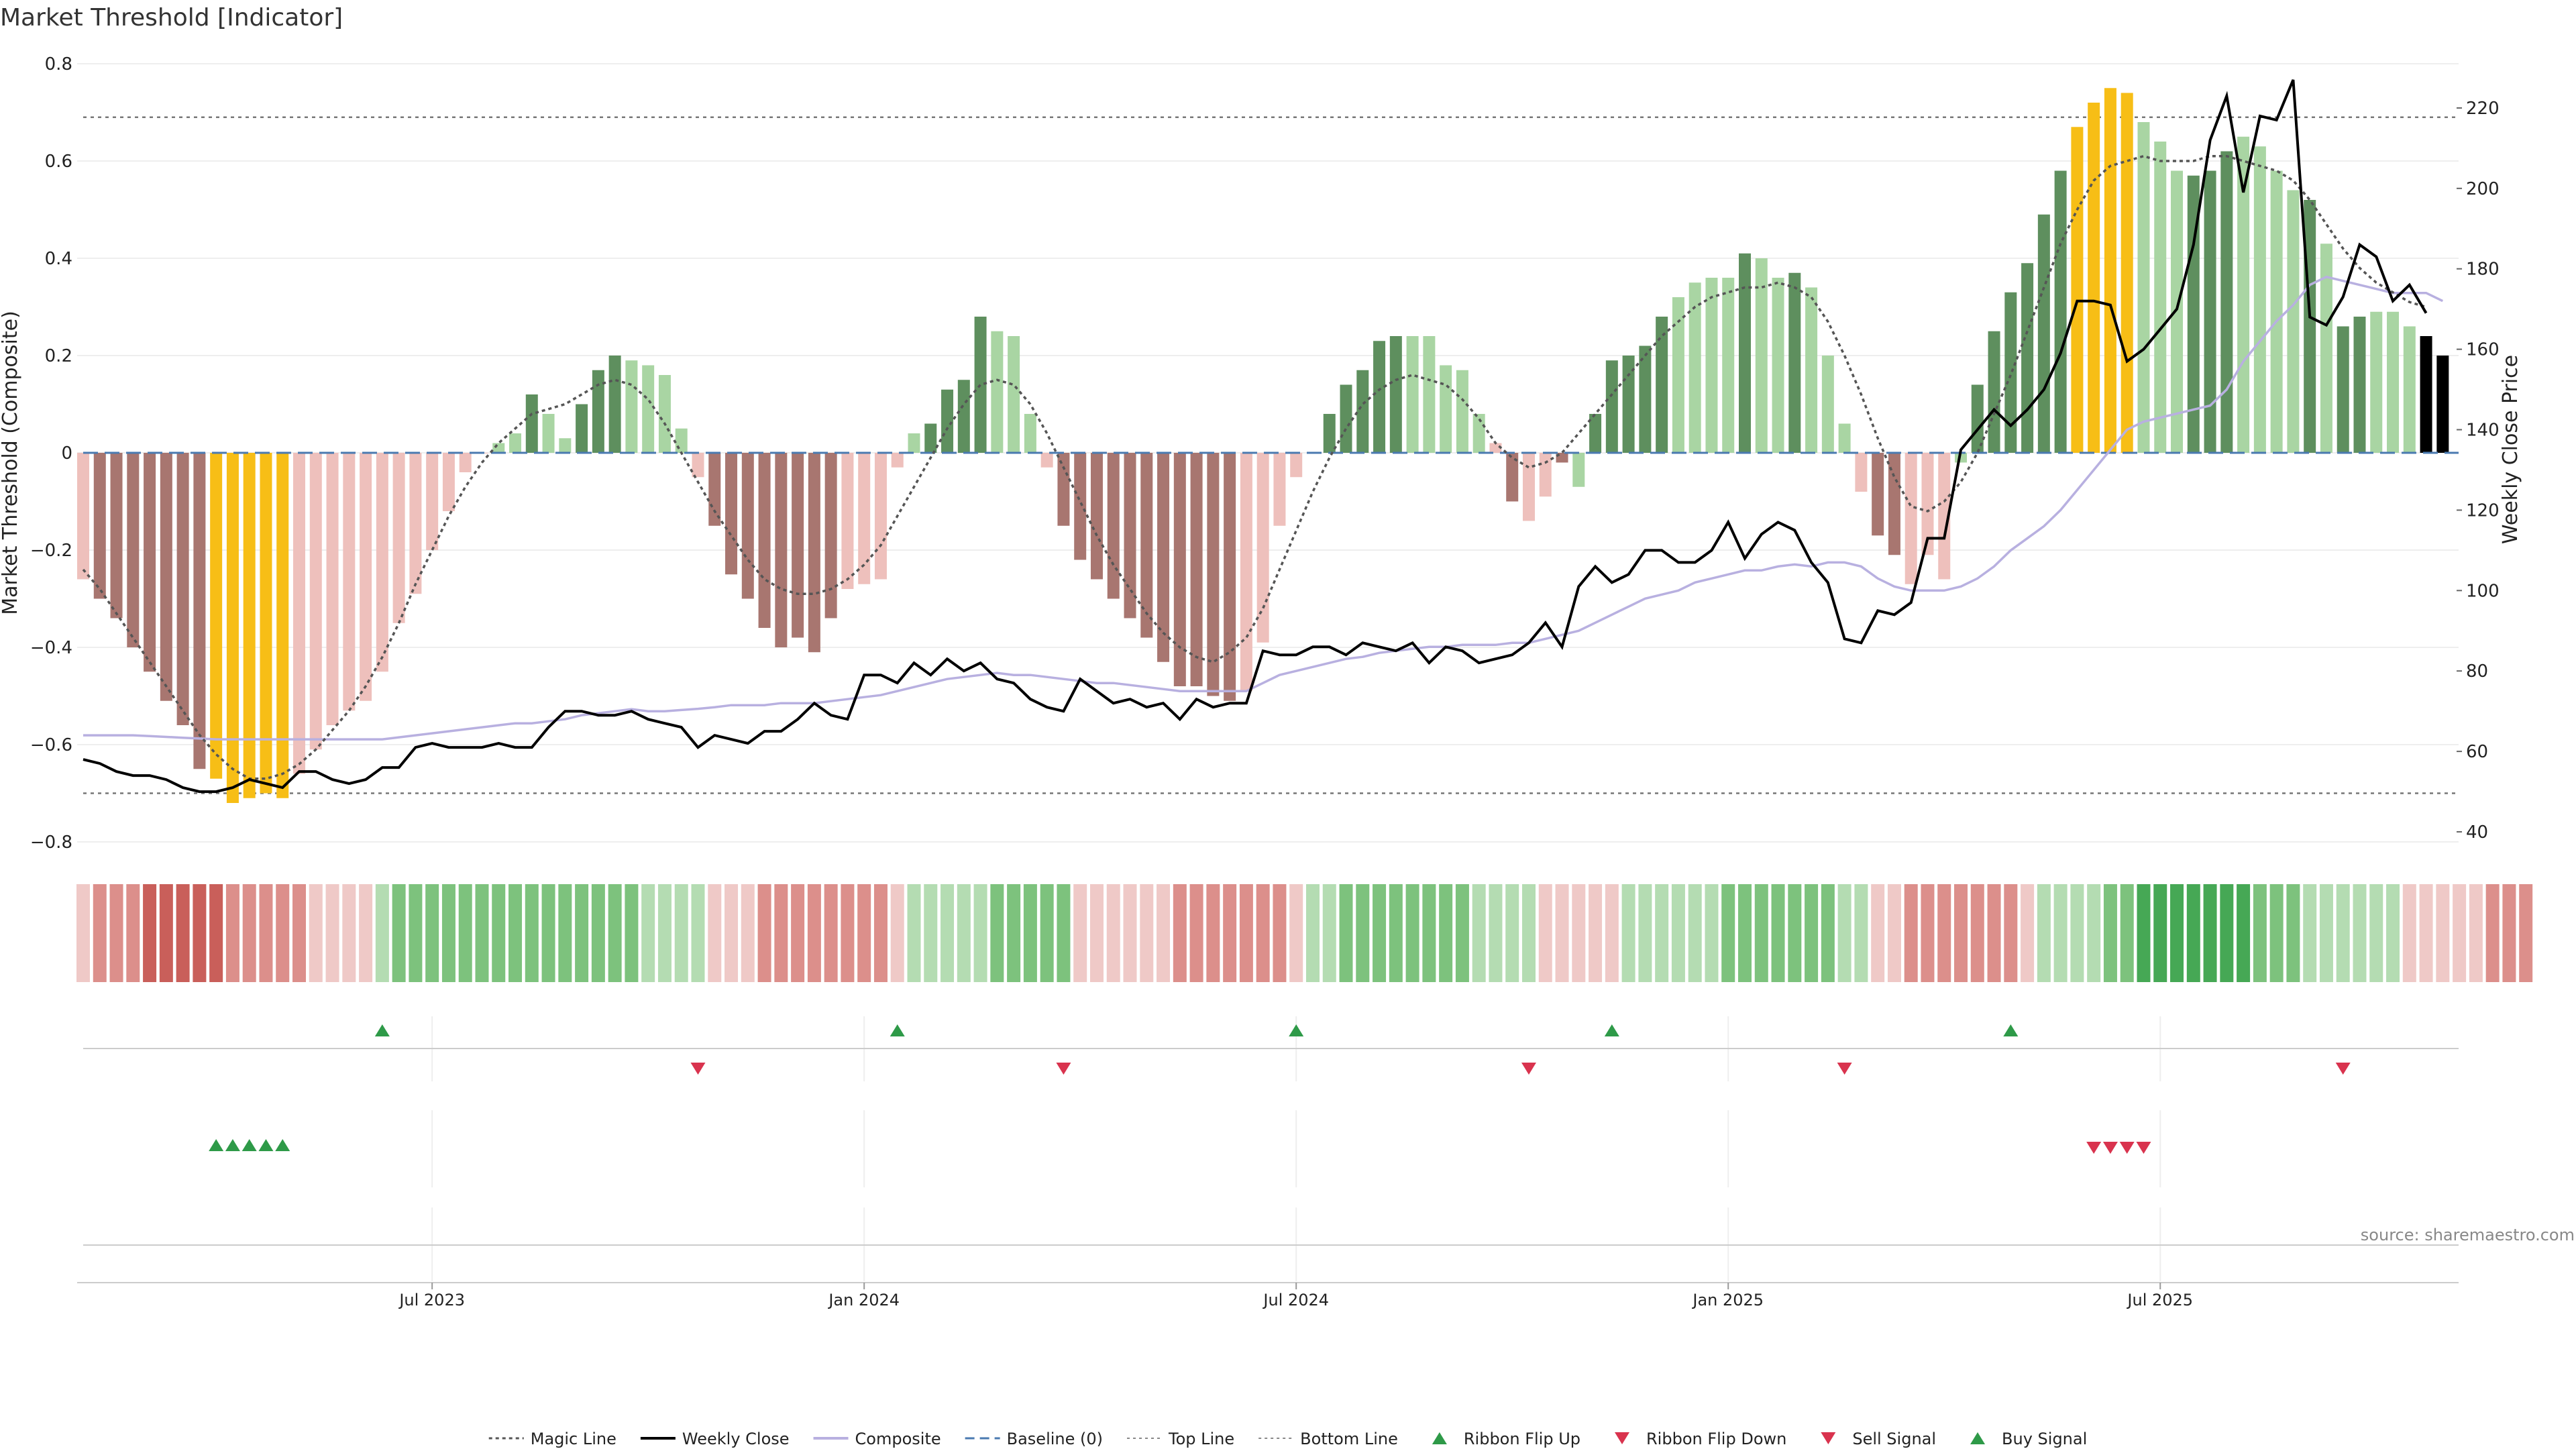  I want to click on y2-tick-label: 160, so click(2483, 350).